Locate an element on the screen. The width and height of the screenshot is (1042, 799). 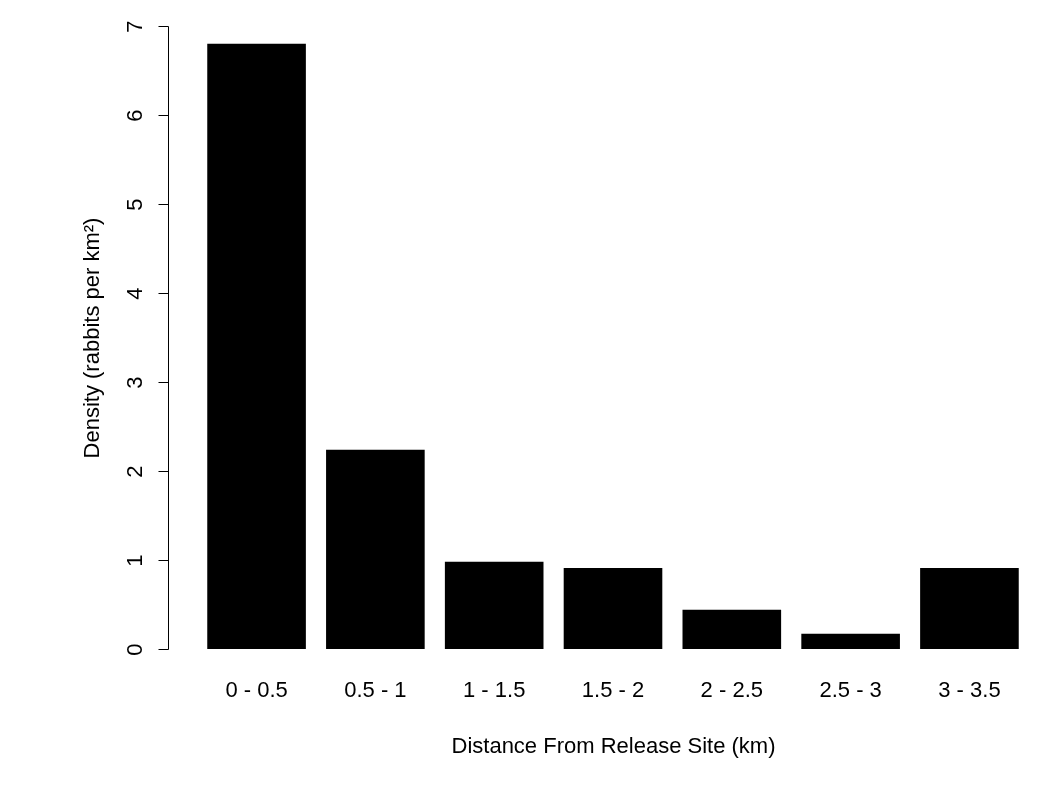
y-tick-label: 4 is located at coordinates (134, 293).